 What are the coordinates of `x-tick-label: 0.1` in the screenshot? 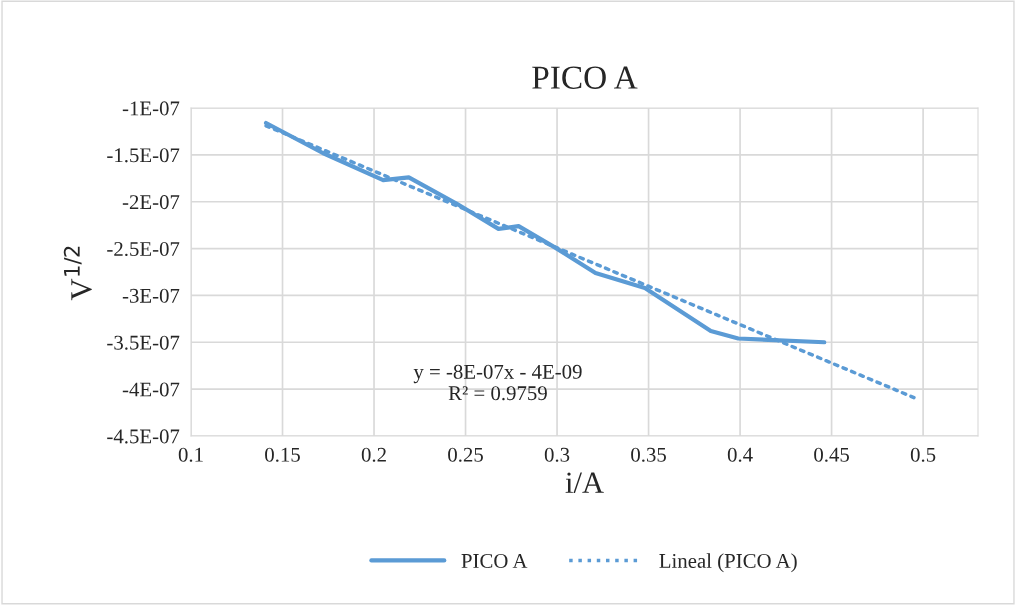 It's located at (190, 454).